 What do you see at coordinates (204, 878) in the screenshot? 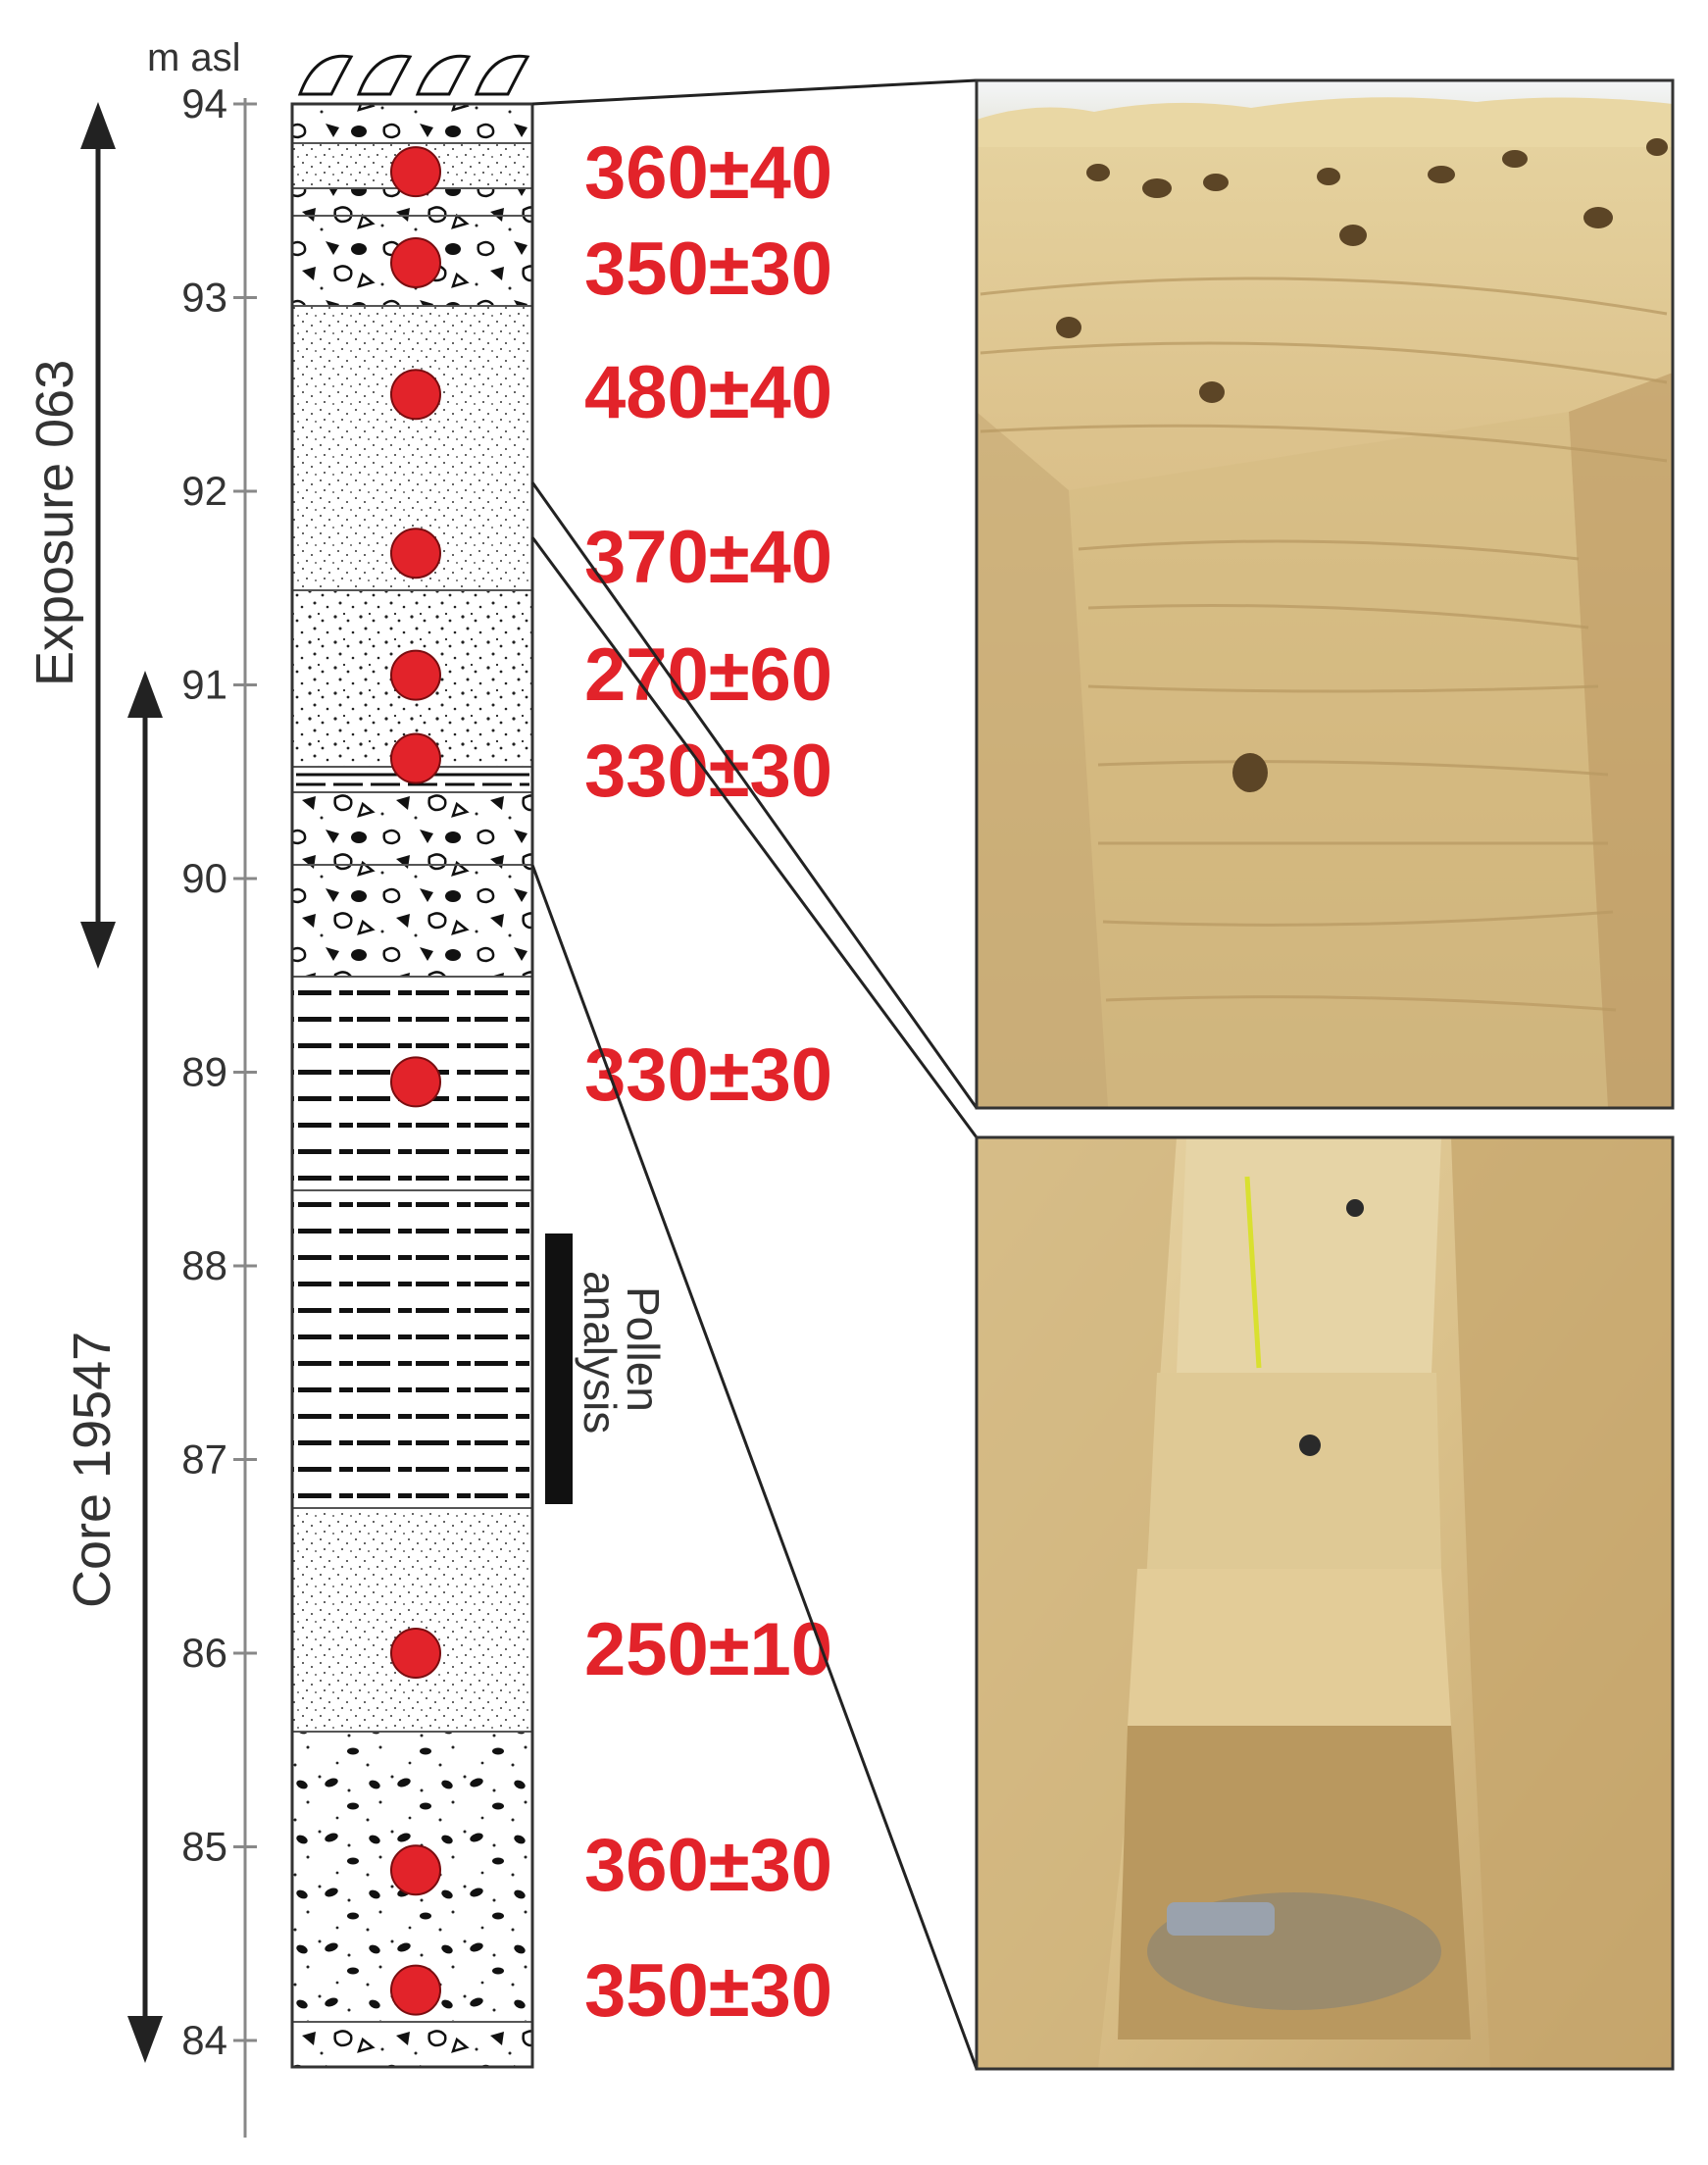
I see `axis-tick-label: 90` at bounding box center [204, 878].